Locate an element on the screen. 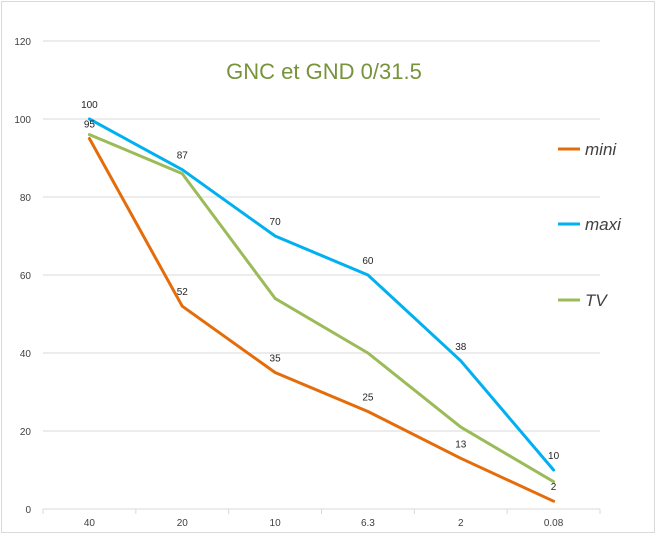 The image size is (658, 536). y-tick-label: 80 is located at coordinates (26, 198).